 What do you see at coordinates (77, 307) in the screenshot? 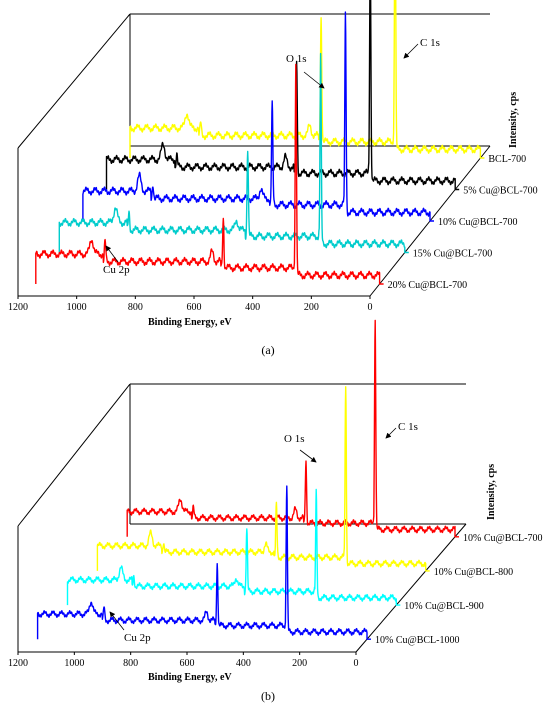
I see `panel-a-x-tick-label-1: 1000` at bounding box center [77, 307].